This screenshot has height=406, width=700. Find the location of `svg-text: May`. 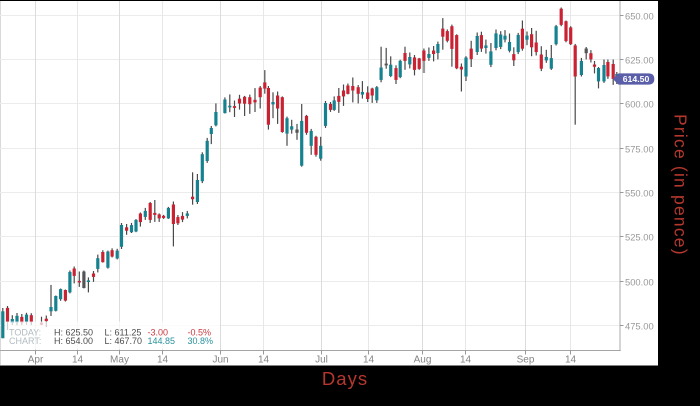

svg-text: May is located at coordinates (119, 360).